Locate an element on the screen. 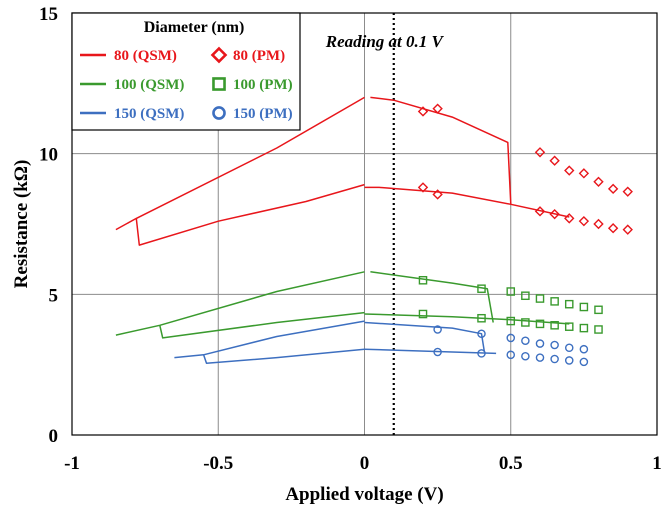  legend-label: 100 (QSM) is located at coordinates (149, 85).